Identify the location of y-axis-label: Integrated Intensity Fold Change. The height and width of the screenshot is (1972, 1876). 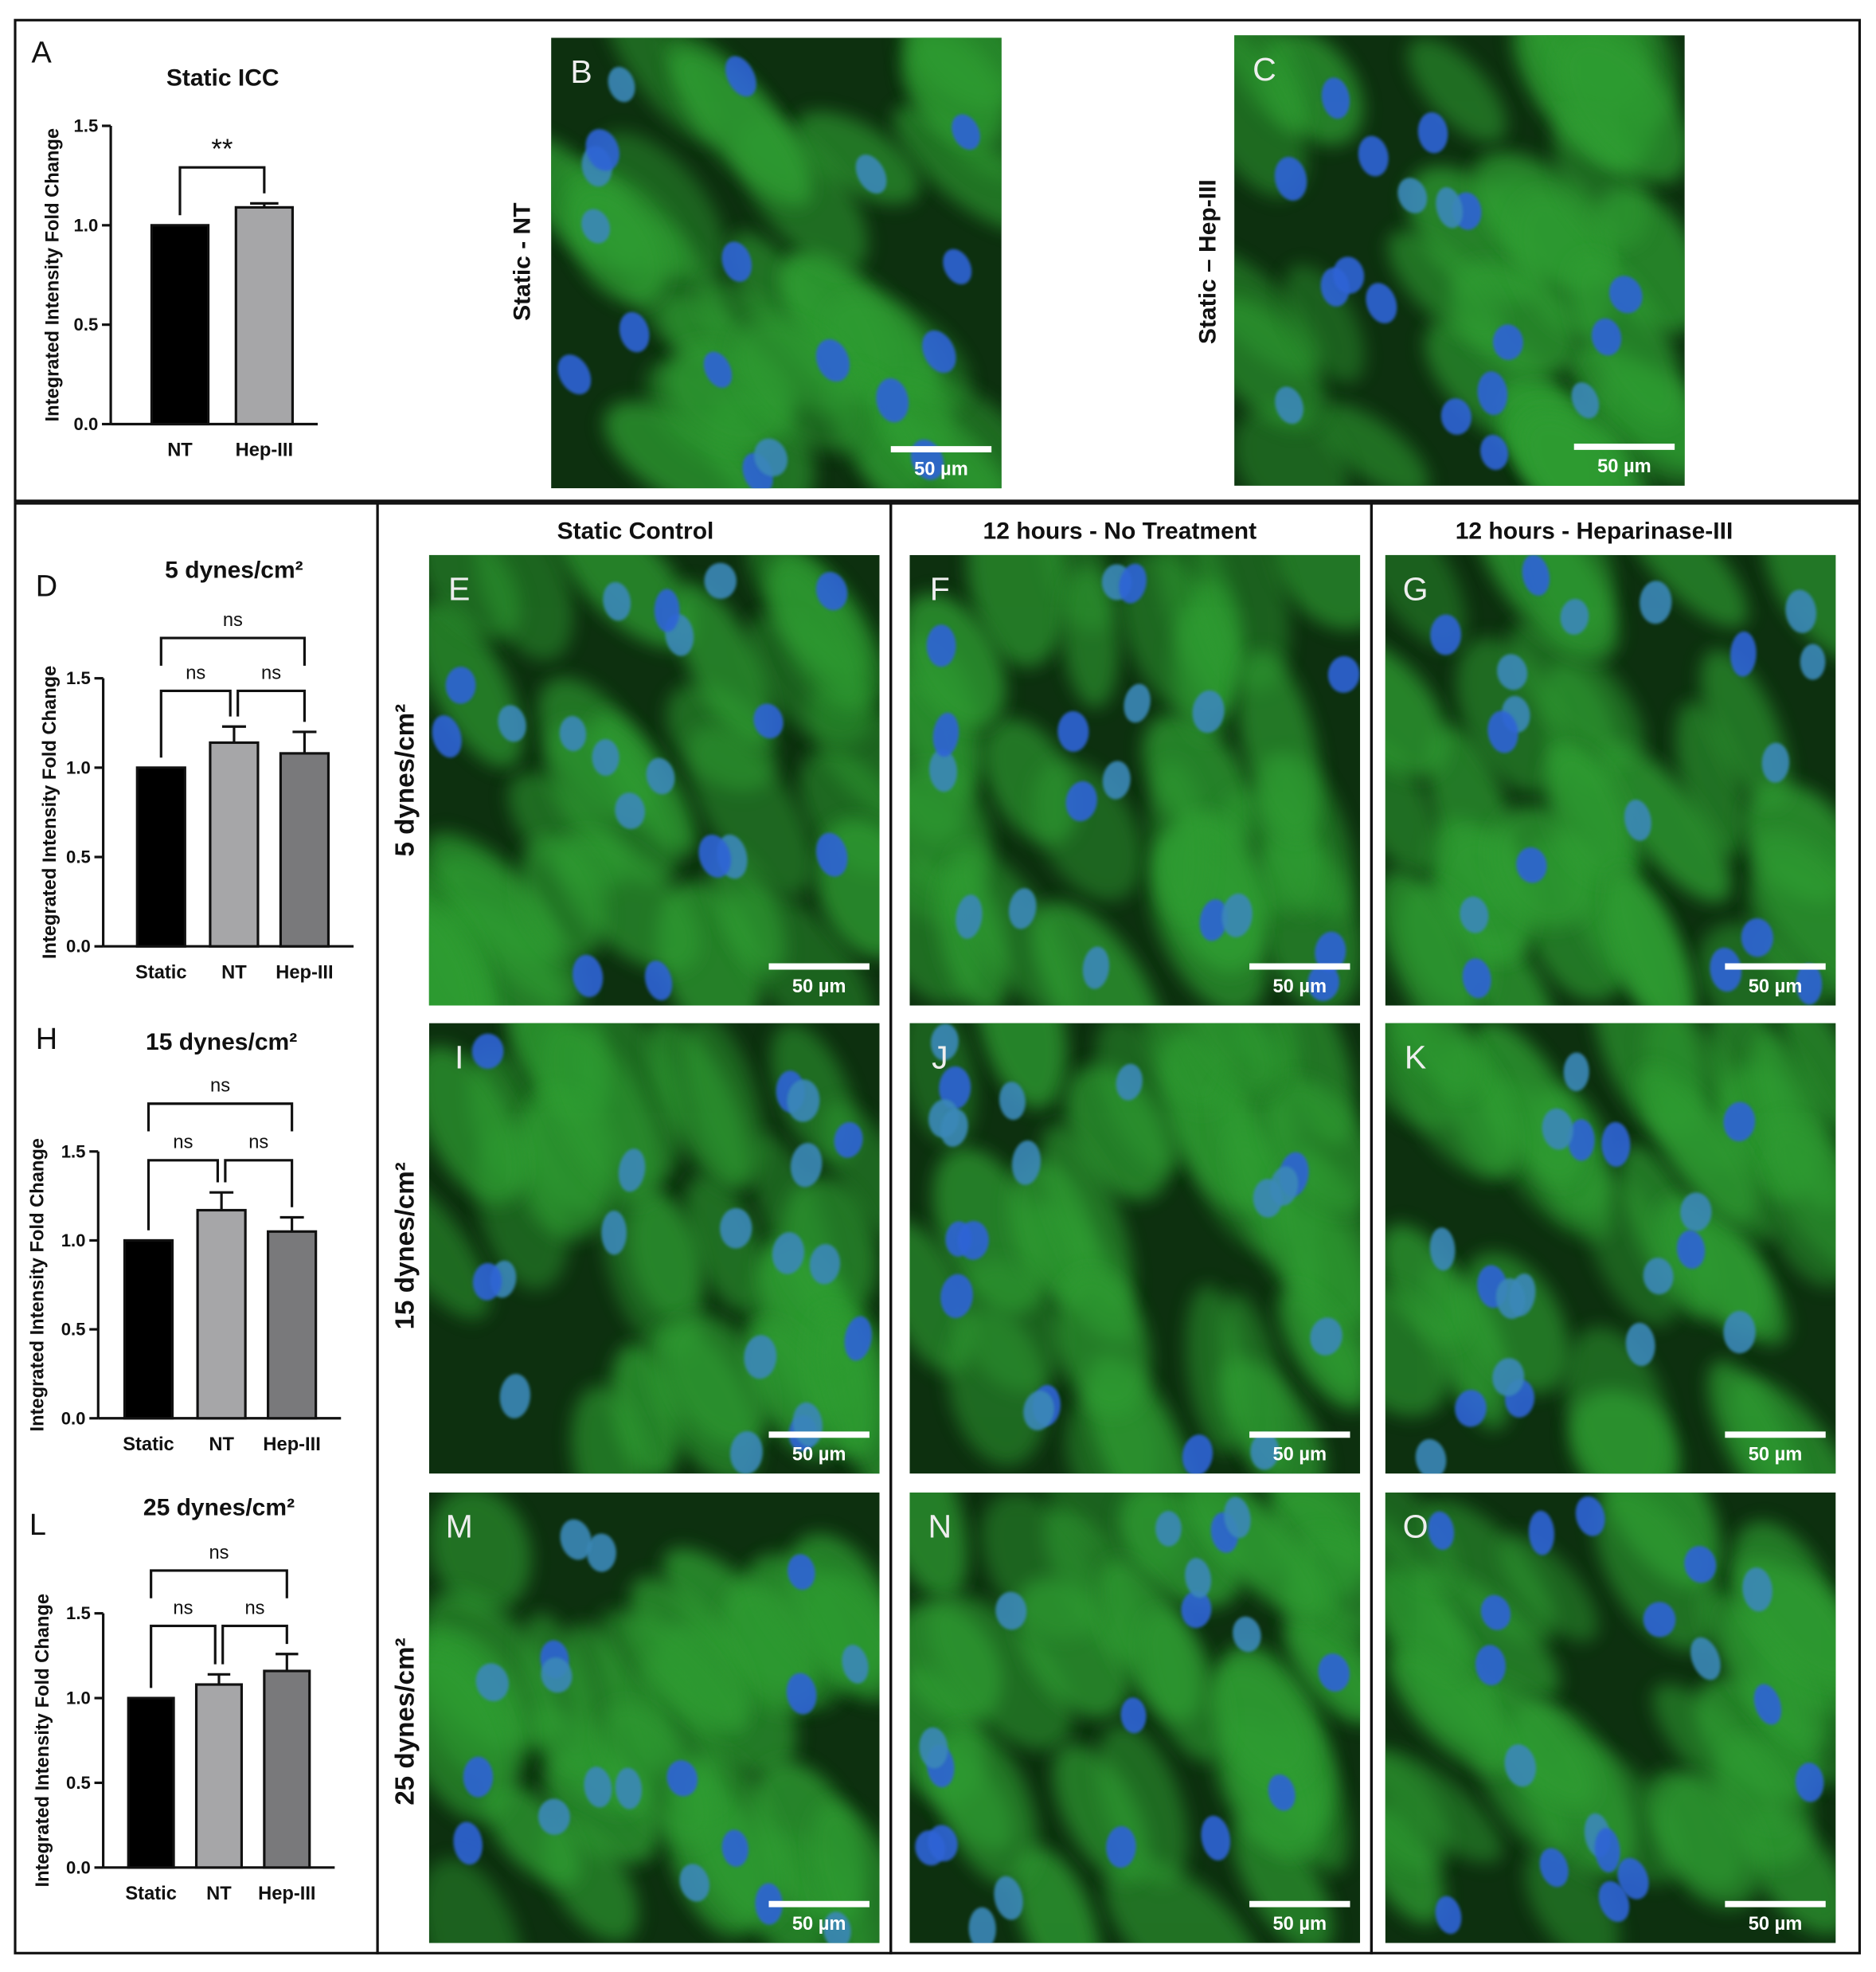
(52, 275).